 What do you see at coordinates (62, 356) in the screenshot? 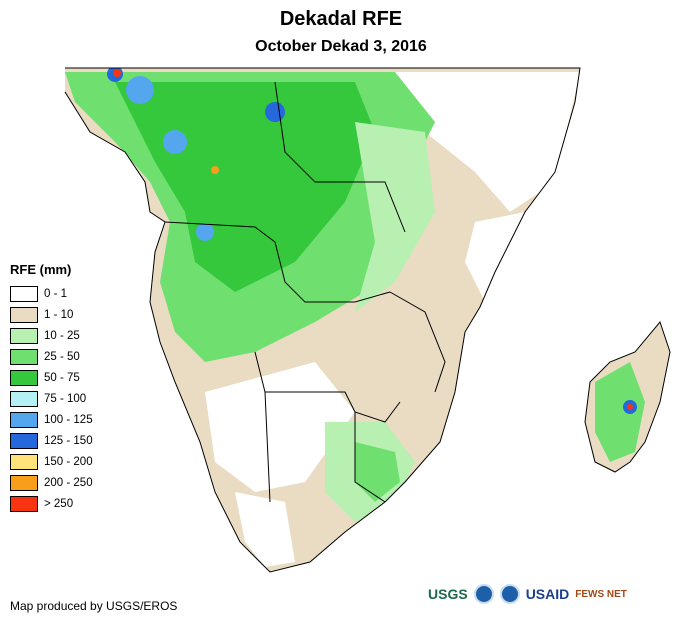
I see `legend-label: 25 - 50` at bounding box center [62, 356].